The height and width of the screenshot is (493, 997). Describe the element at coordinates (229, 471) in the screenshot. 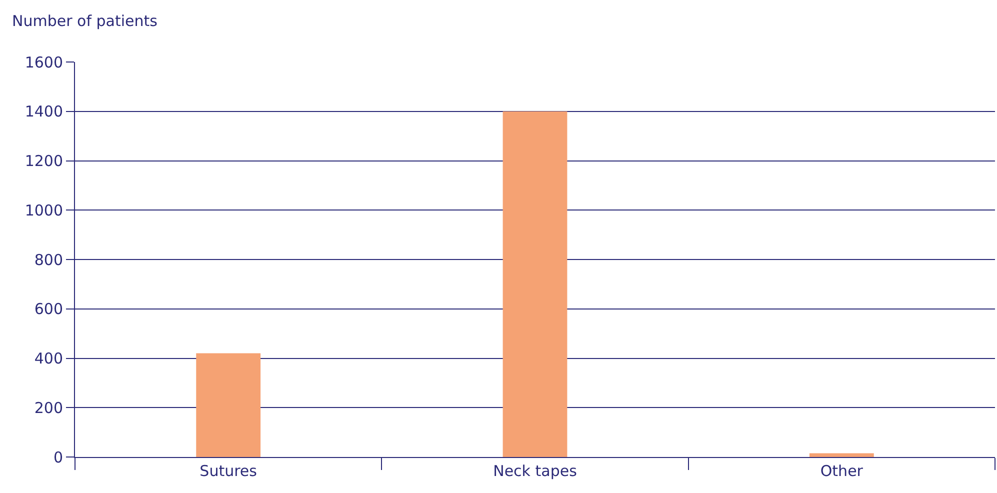

I see `x-tick-label: Sutures` at that location.